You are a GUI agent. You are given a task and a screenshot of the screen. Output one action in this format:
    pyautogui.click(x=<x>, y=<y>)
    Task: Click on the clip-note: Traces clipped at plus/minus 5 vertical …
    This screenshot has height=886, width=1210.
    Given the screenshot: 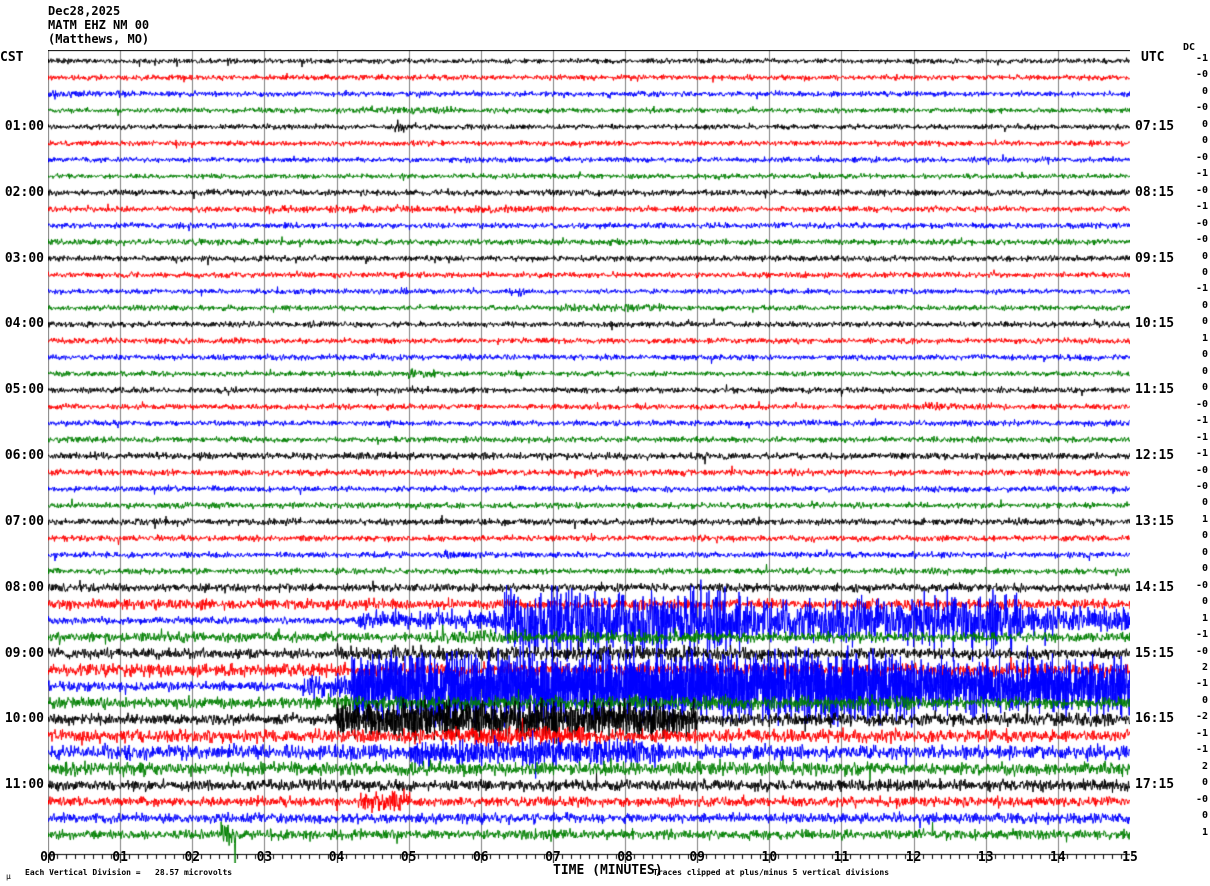 What is the action you would take?
    pyautogui.click(x=771, y=872)
    